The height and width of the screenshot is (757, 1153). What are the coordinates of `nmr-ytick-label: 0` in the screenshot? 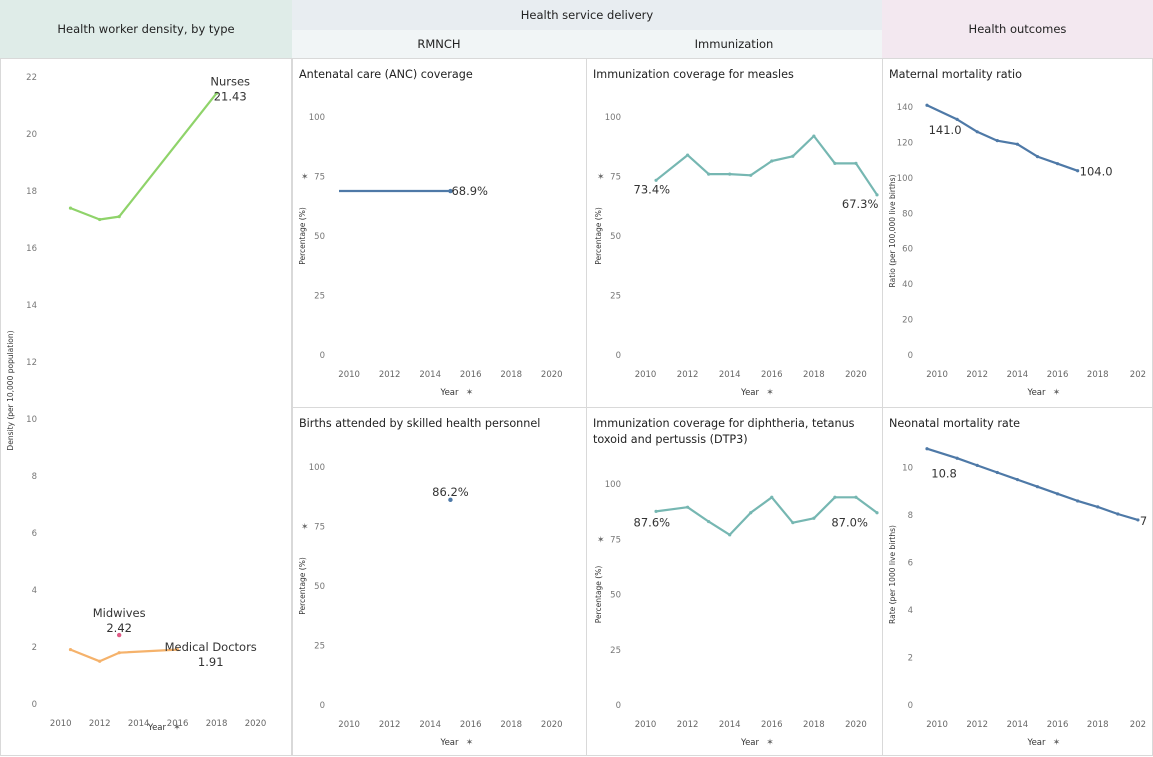 It's located at (910, 706).